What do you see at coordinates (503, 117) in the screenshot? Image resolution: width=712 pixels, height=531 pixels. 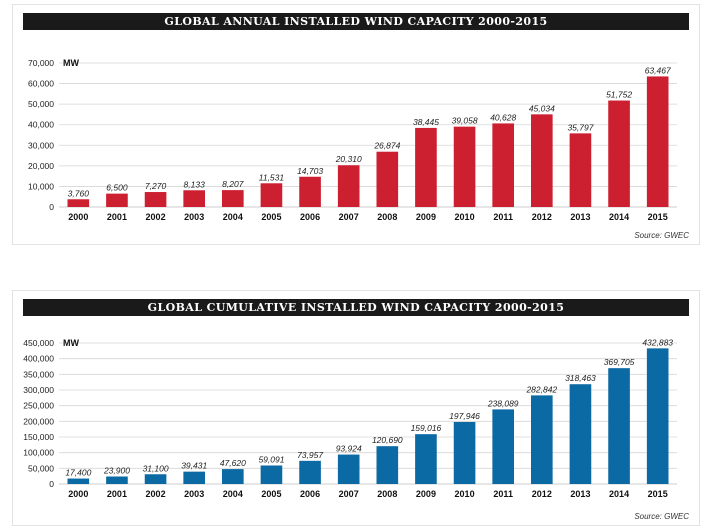 I see `data-label: 40,628` at bounding box center [503, 117].